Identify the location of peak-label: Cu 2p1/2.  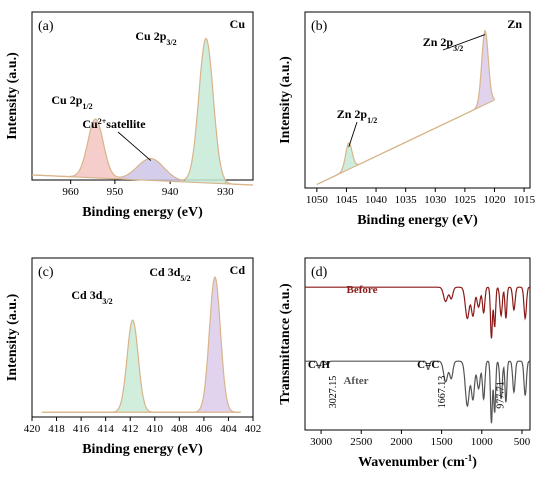
(71, 102).